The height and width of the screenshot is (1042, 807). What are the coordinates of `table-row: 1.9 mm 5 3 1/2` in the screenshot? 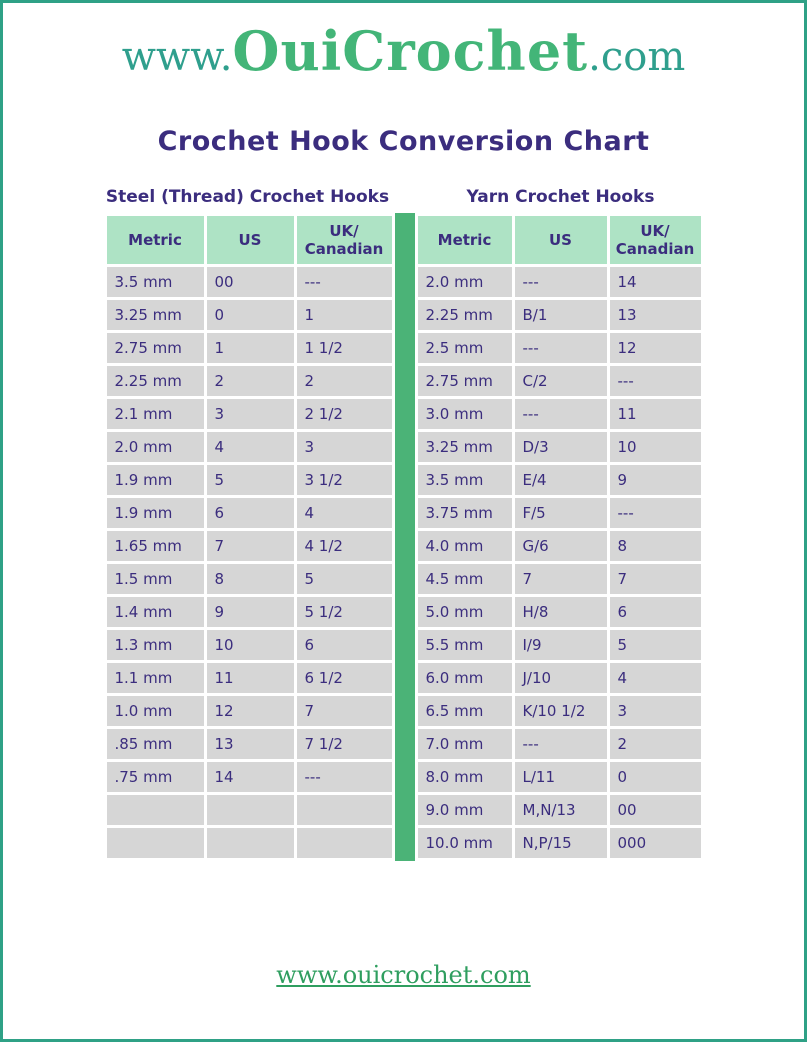 It's located at (249, 479).